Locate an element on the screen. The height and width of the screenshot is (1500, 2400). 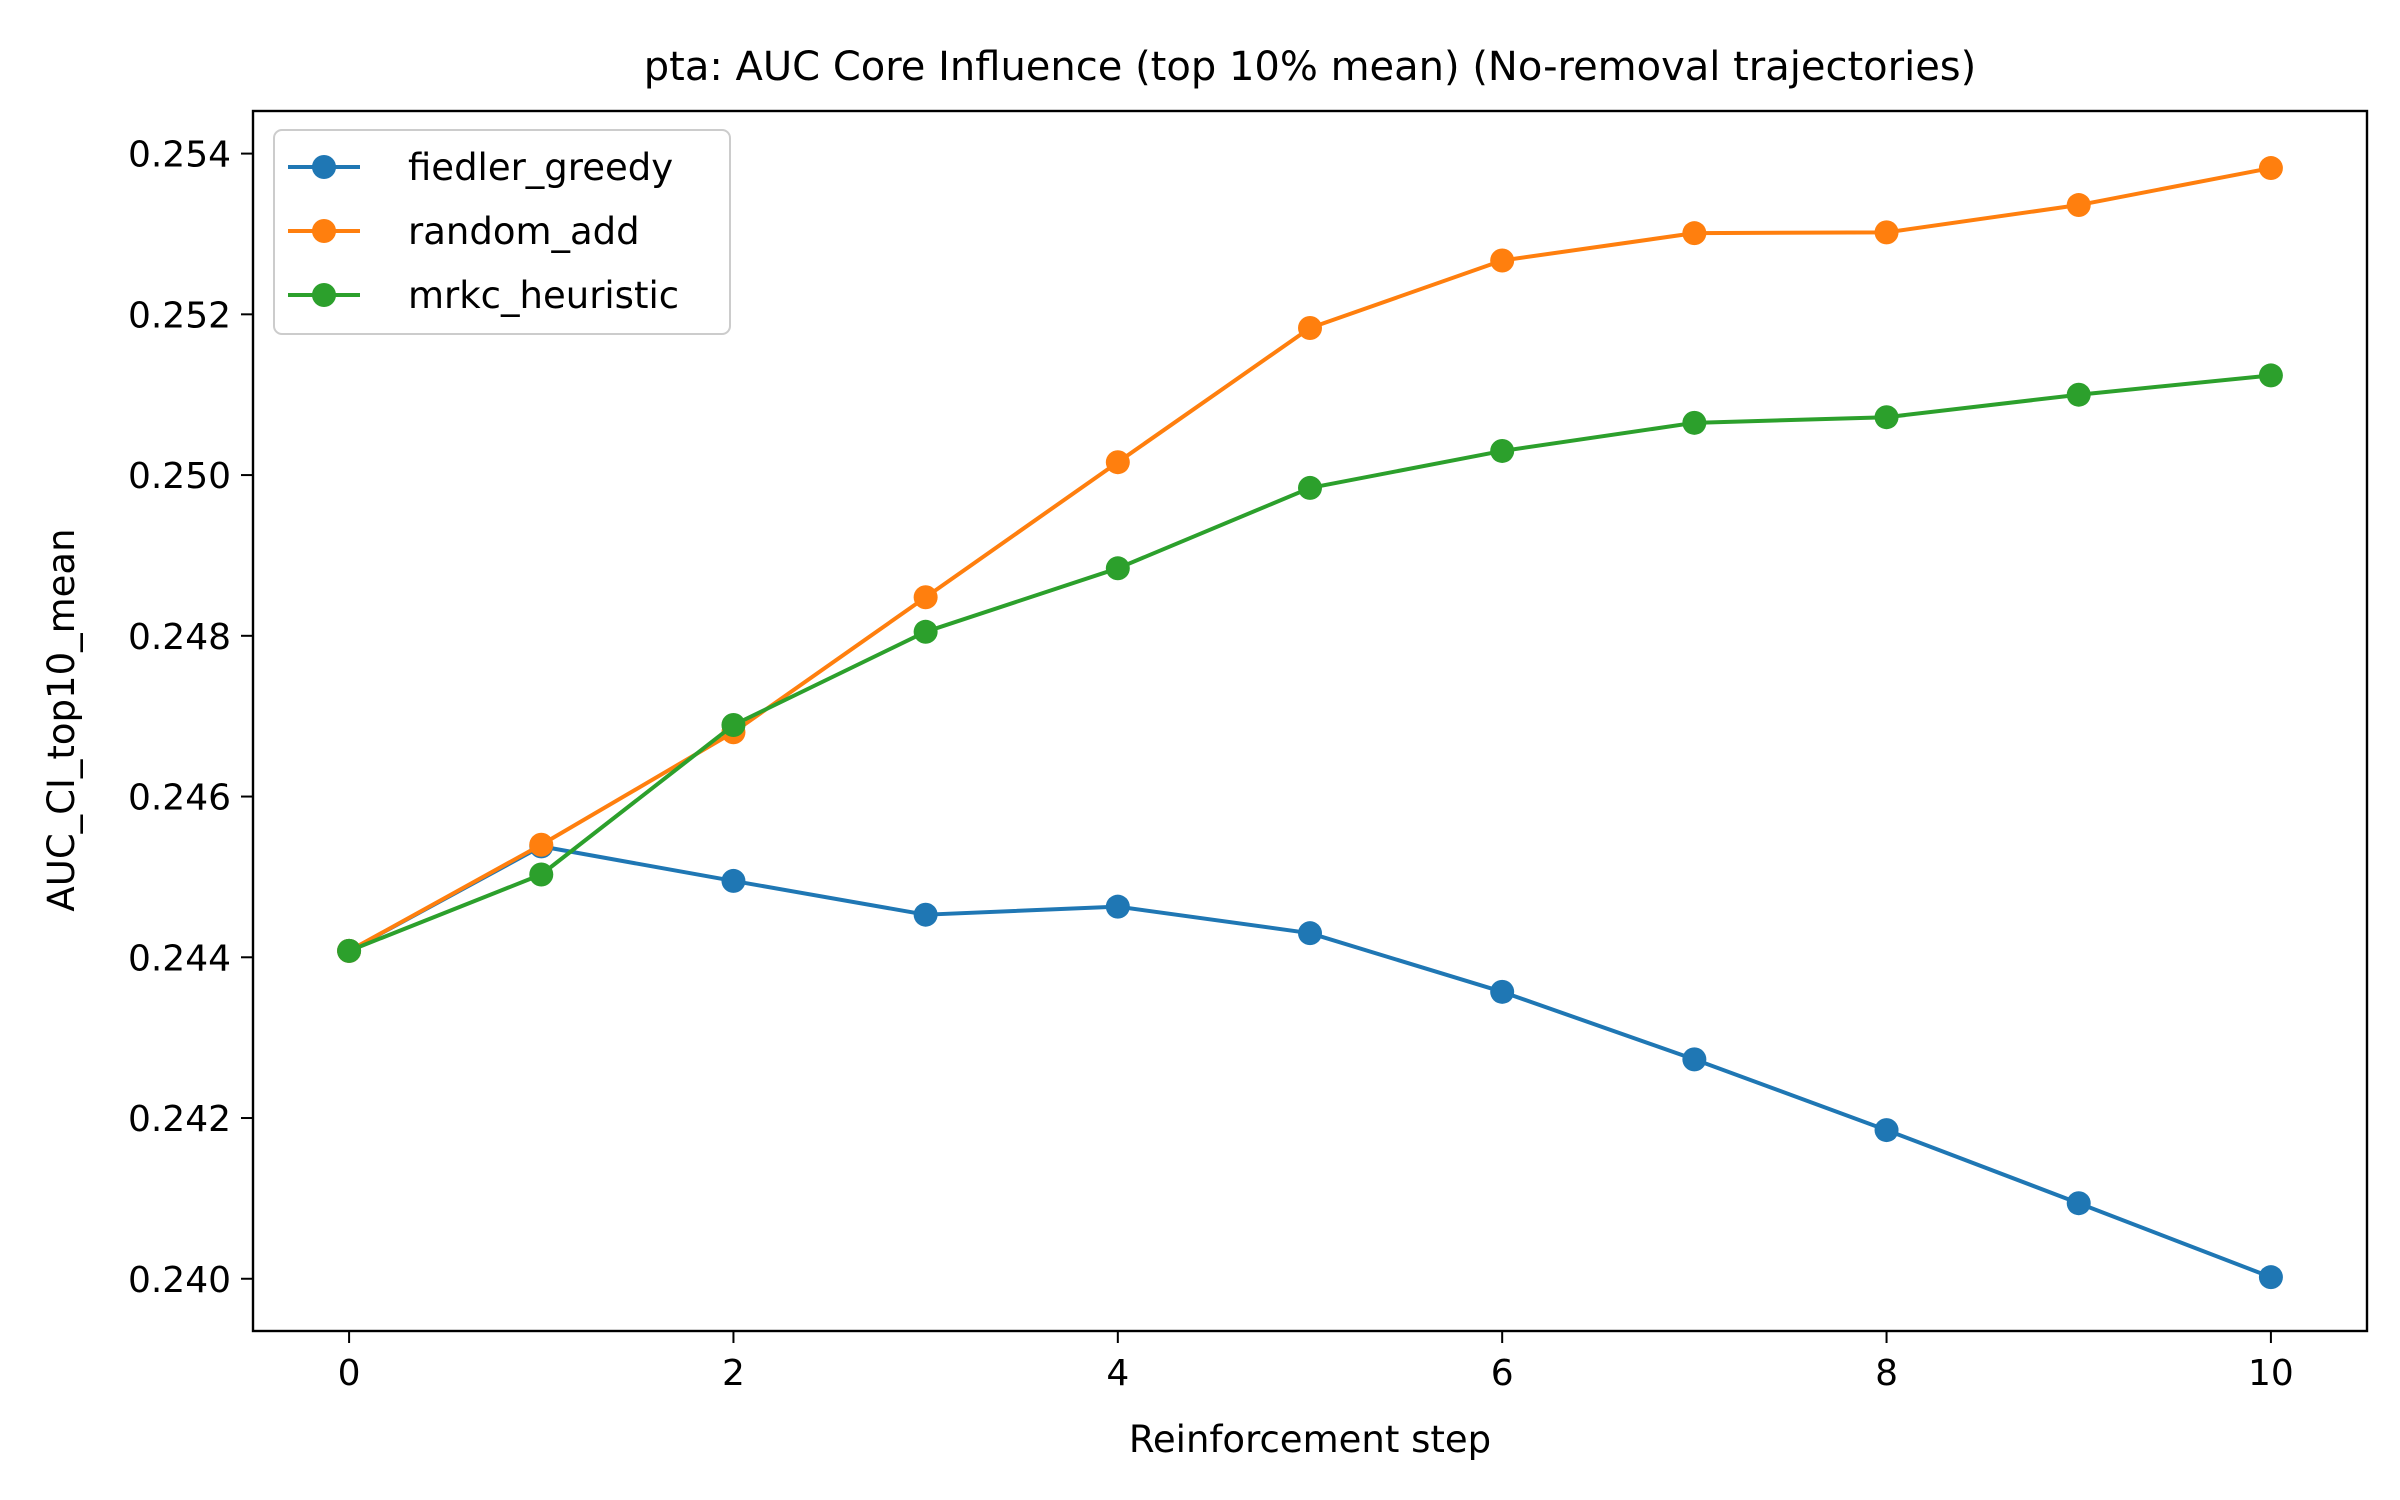
y-axis: 0.240 0.242 0.244 0.246 0.248 0.250 0.252 0.254 is located at coordinates (190, 718).